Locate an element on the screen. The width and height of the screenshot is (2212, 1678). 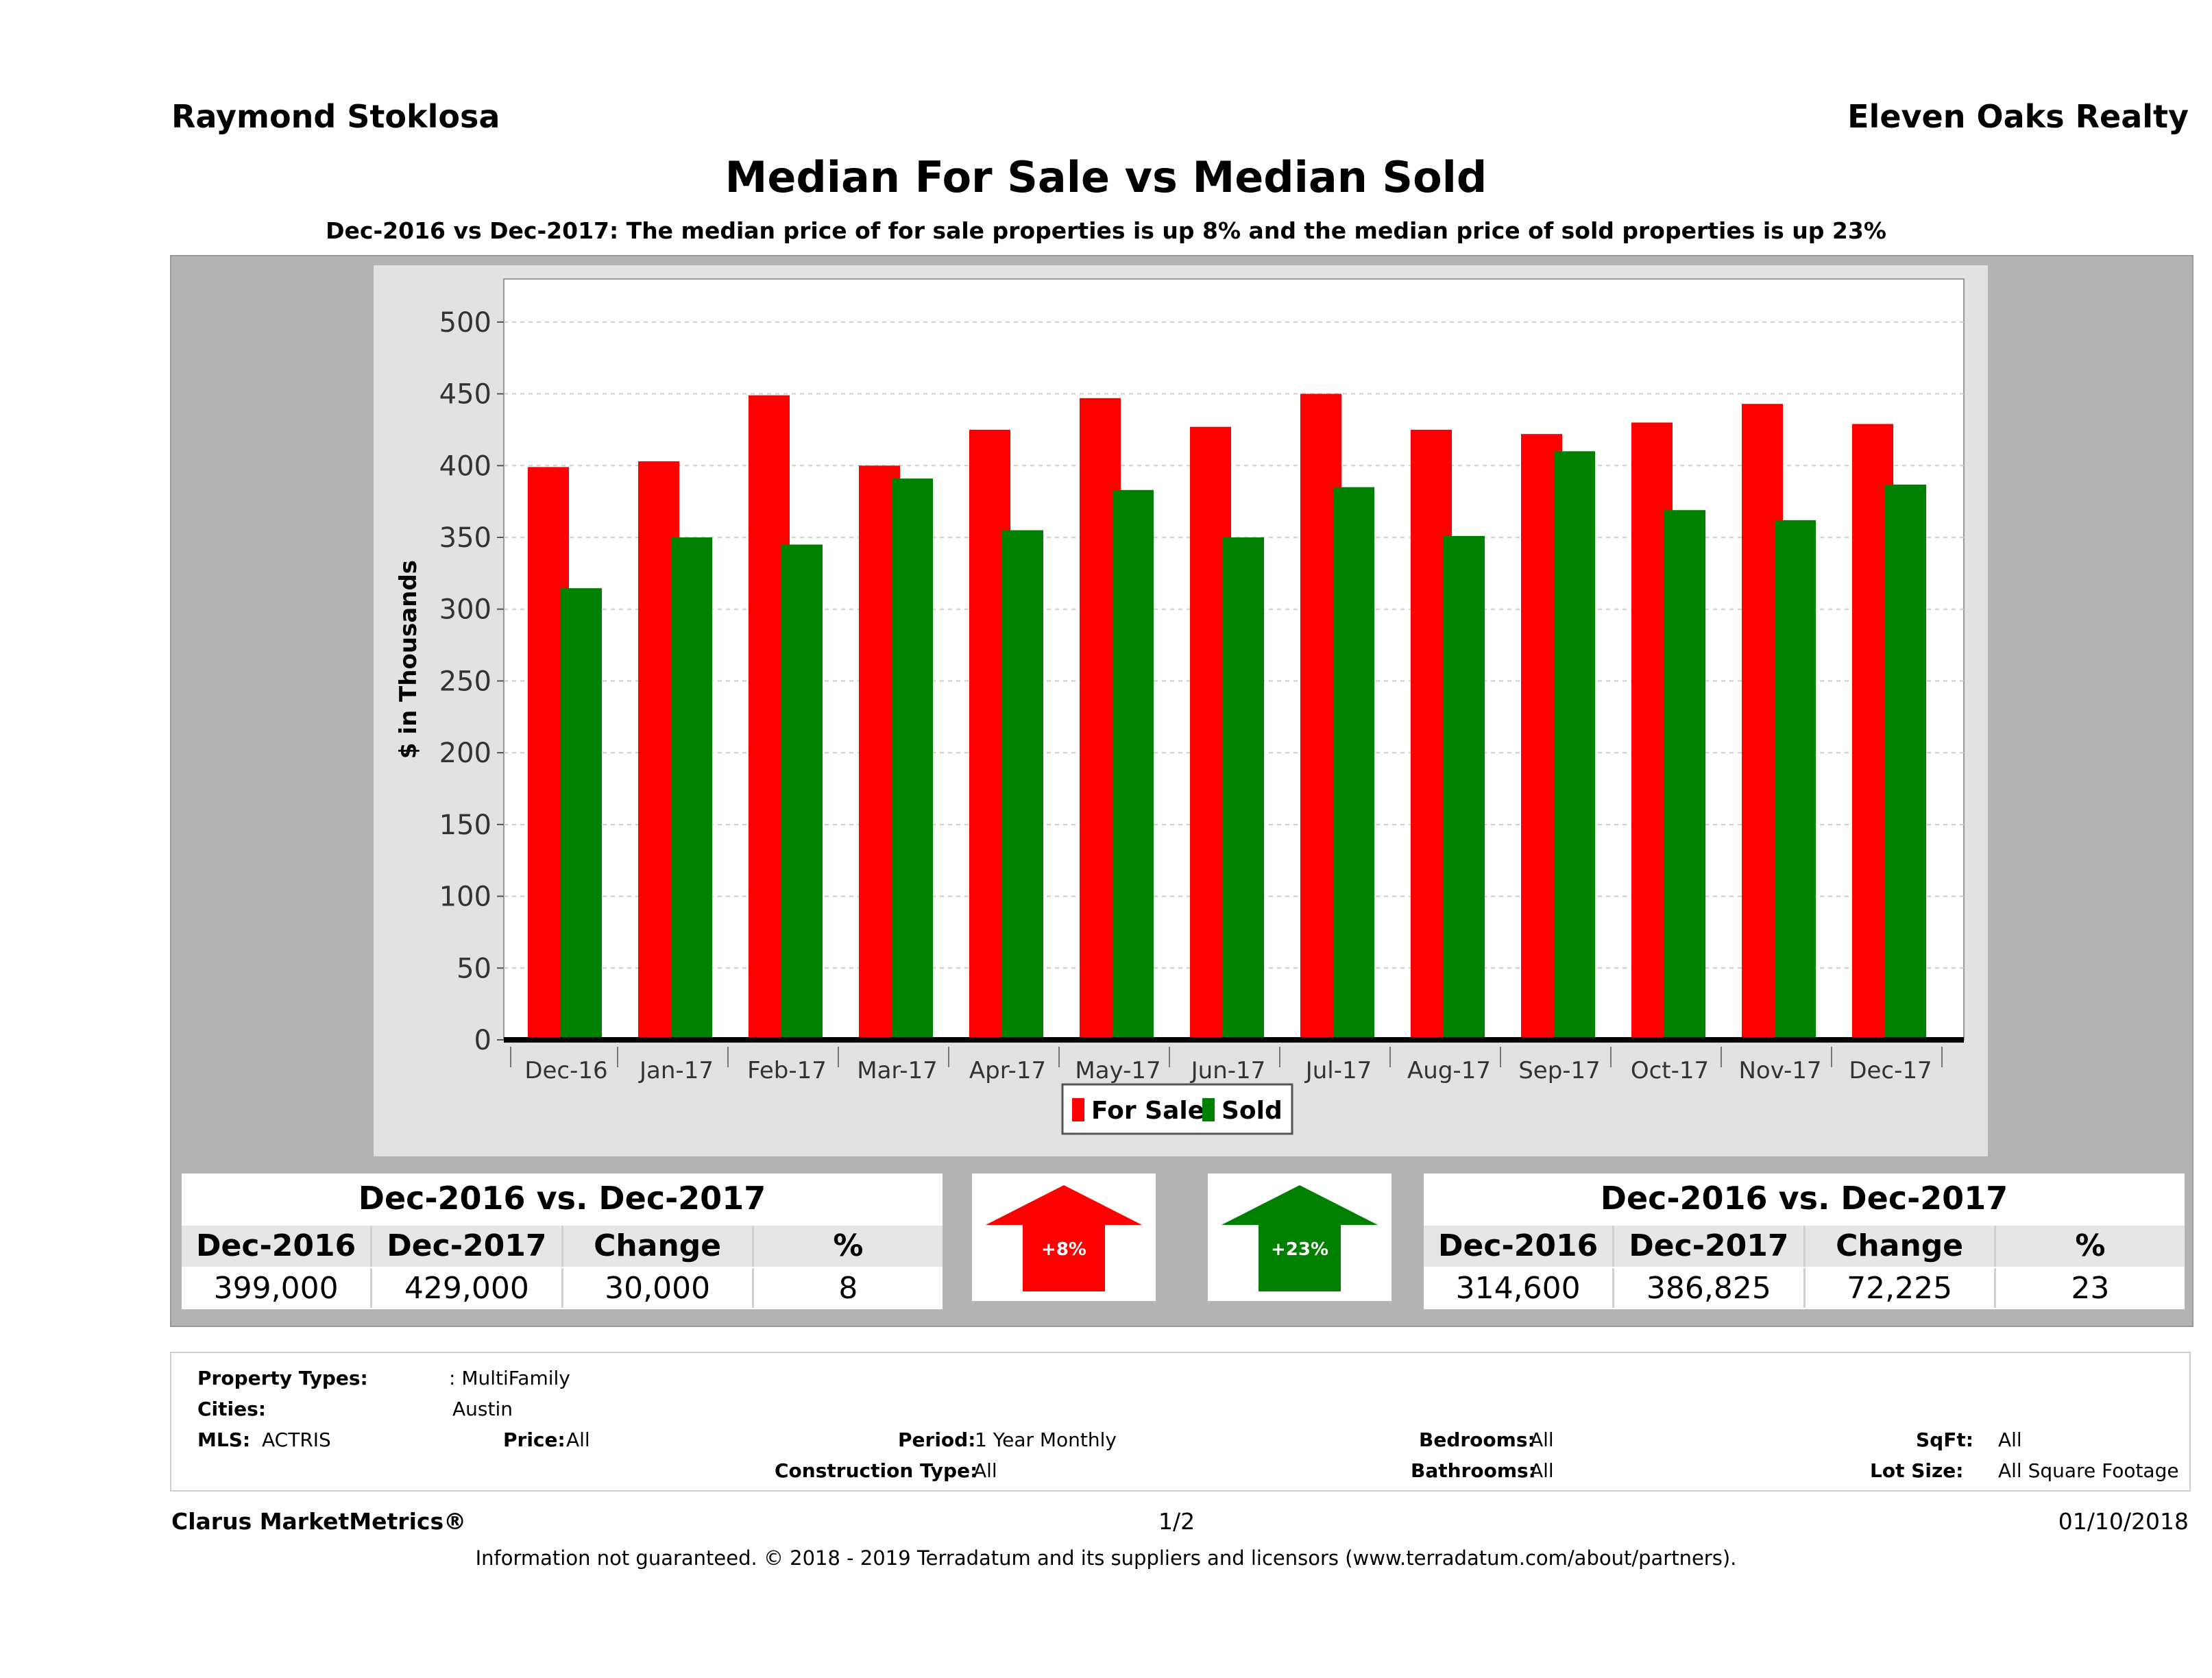
lot-size-label: Lot Size: is located at coordinates (1917, 1471).